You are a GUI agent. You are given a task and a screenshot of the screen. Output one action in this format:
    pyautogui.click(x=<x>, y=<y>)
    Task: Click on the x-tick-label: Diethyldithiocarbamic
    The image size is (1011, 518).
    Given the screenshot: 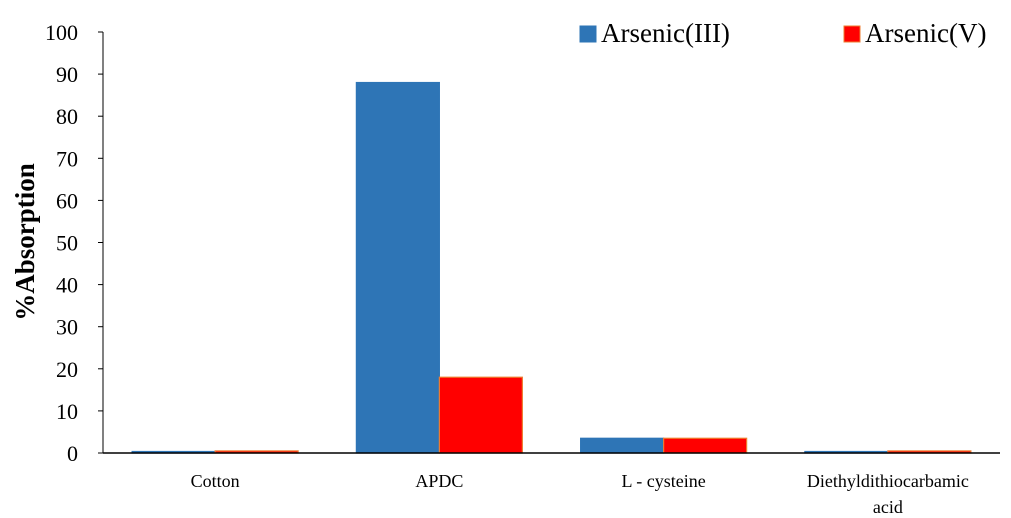 What is the action you would take?
    pyautogui.click(x=888, y=481)
    